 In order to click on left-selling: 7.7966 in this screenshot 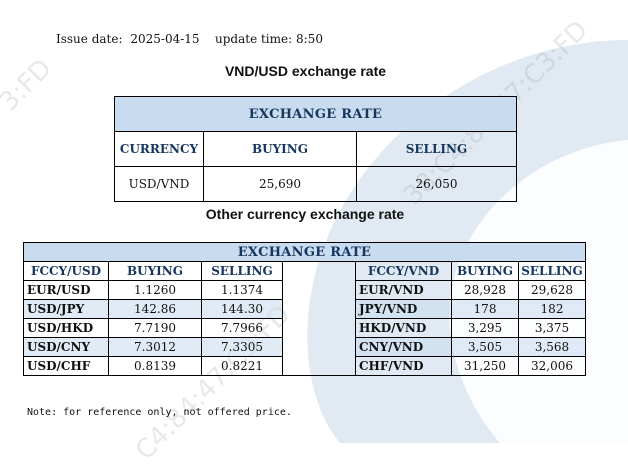, I will do `click(242, 328)`.